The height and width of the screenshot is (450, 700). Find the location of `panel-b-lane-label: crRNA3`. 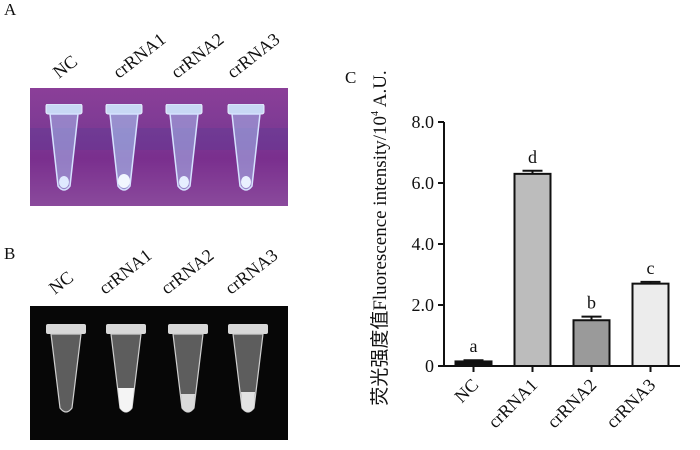

panel-b-lane-label: crRNA3 is located at coordinates (251, 271).